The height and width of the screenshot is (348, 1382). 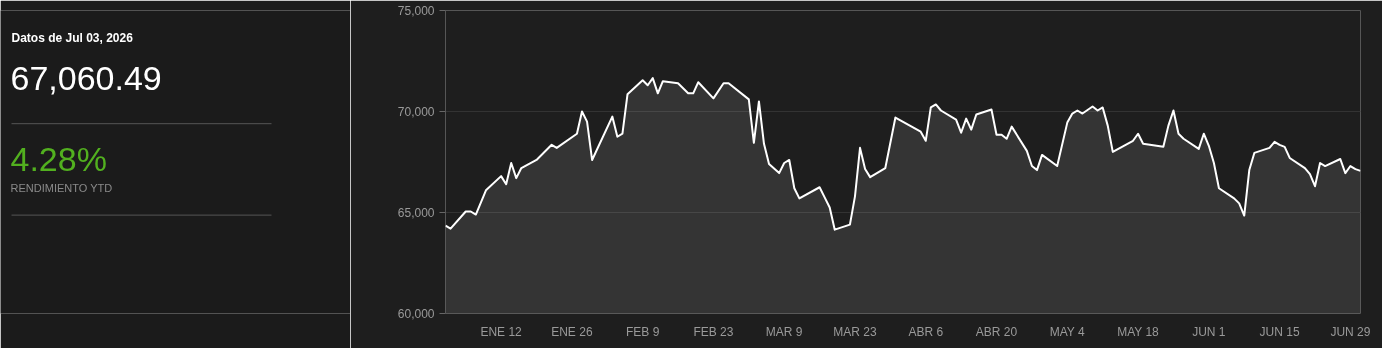 I want to click on x-tick-label: ENE 12, so click(x=501, y=331).